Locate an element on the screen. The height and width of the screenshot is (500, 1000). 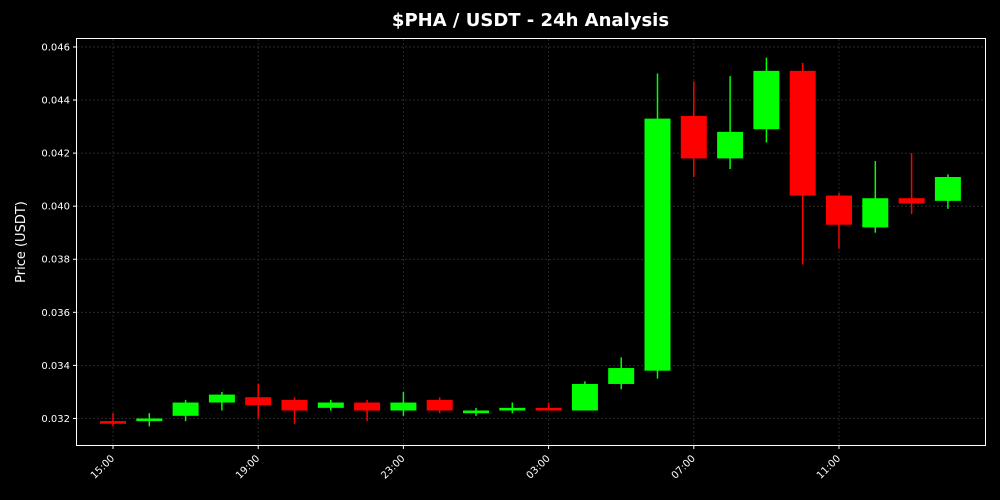
y-axis-label: Price (USDT) is located at coordinates (21, 242).